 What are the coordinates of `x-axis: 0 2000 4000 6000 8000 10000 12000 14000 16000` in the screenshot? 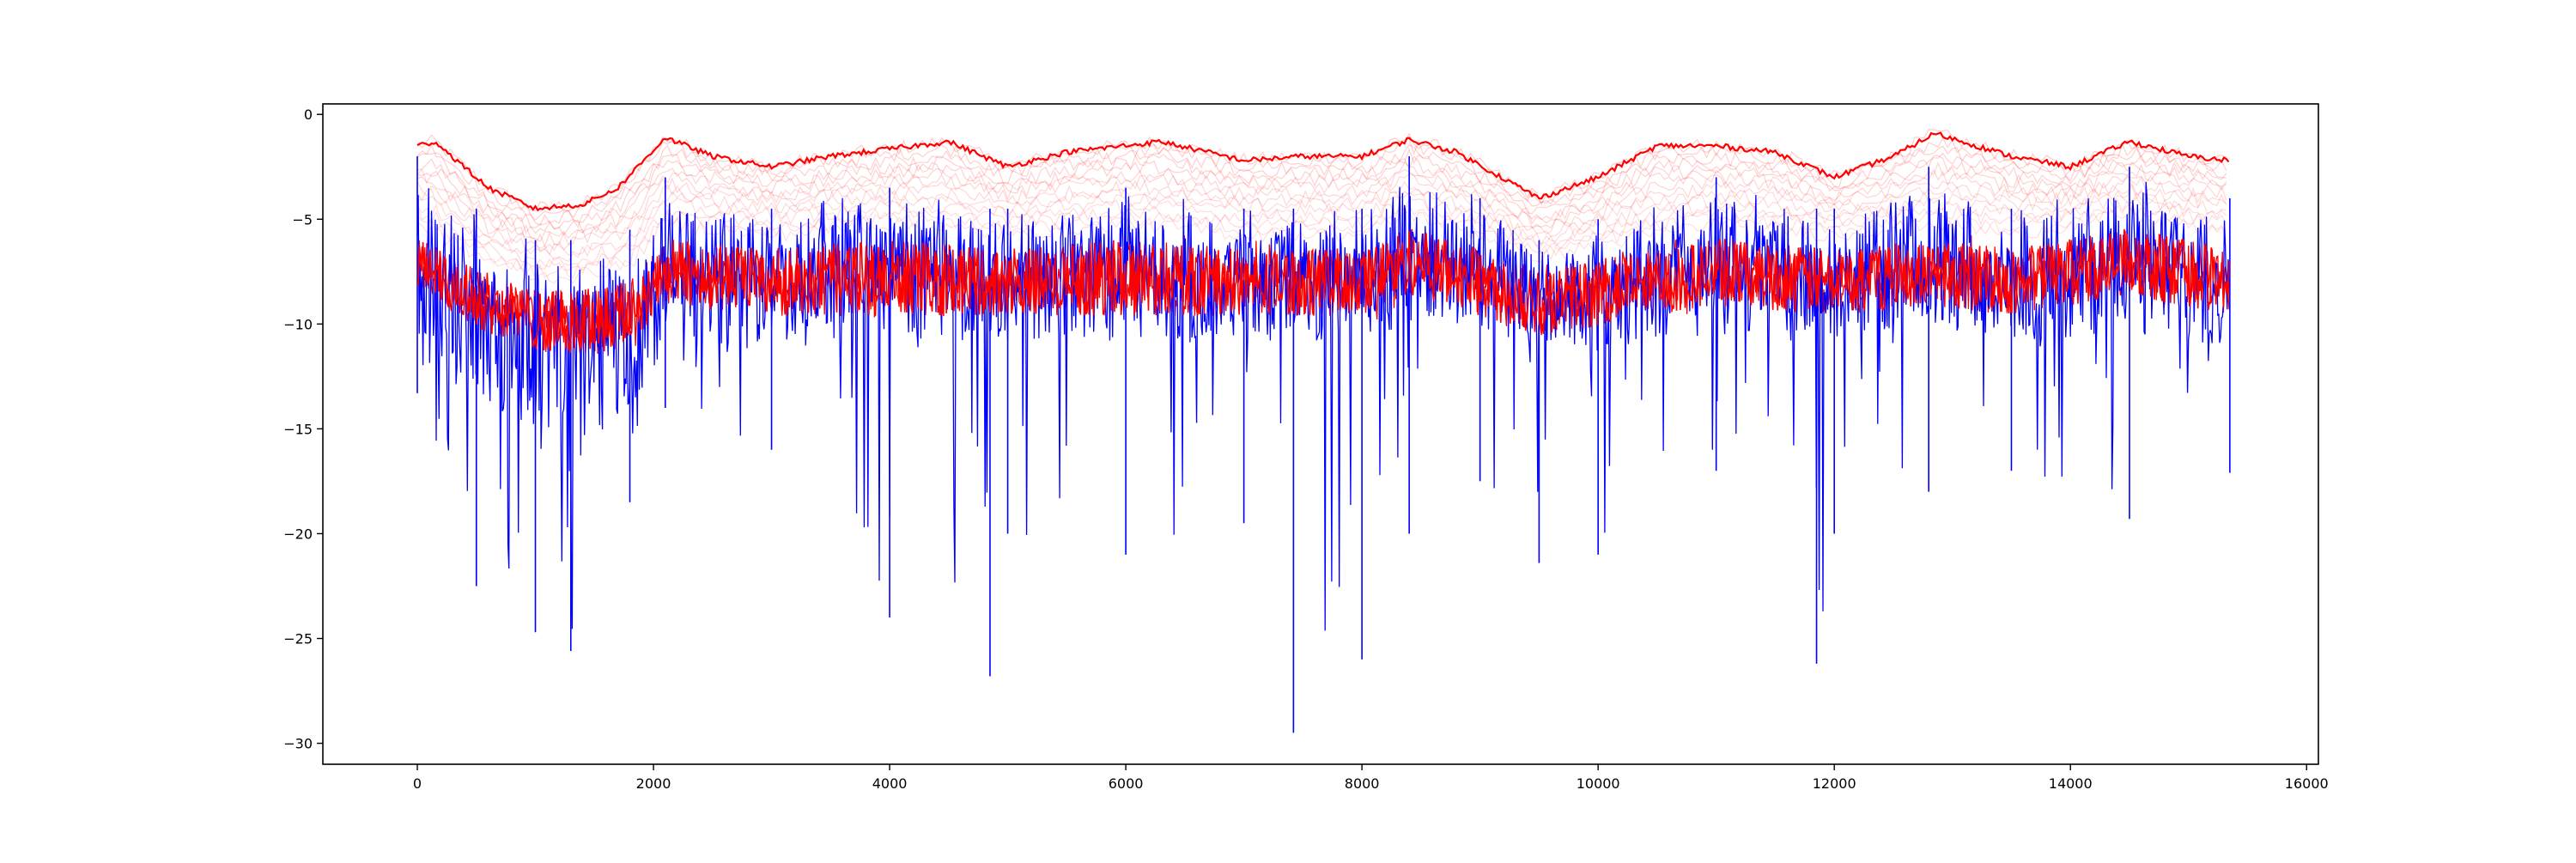 It's located at (1371, 778).